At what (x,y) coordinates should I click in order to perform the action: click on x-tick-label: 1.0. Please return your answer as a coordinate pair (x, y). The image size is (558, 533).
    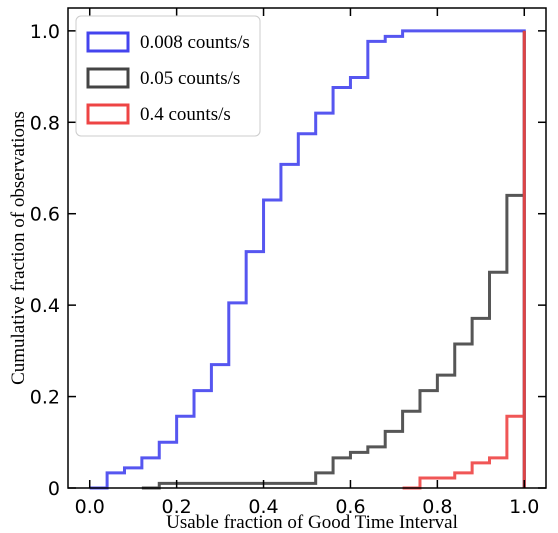
    Looking at the image, I should click on (524, 507).